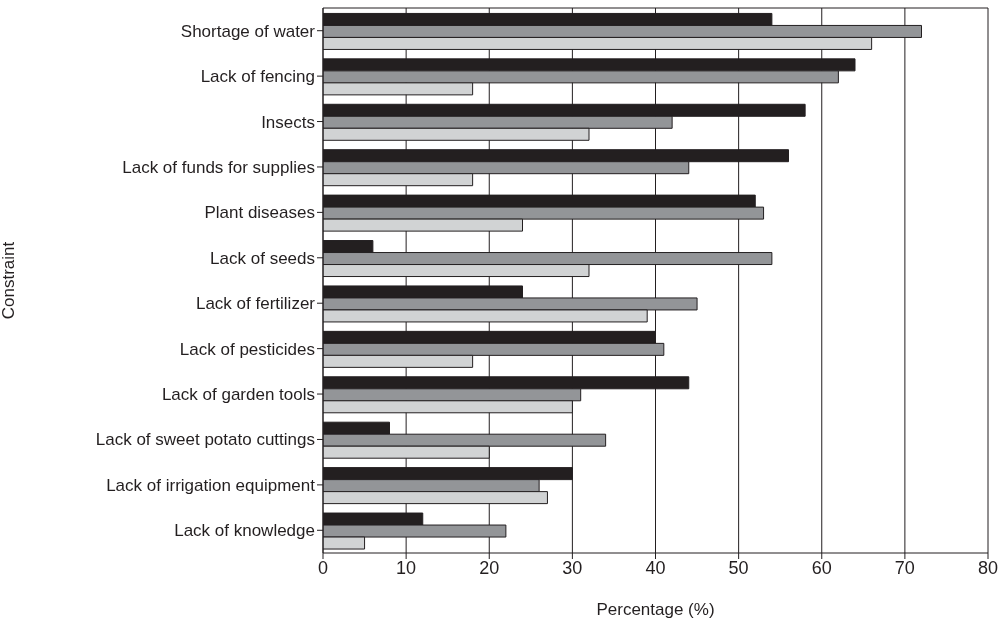 Image resolution: width=1003 pixels, height=625 pixels. What do you see at coordinates (248, 31) in the screenshot?
I see `y-tick-label: Shortage of water` at bounding box center [248, 31].